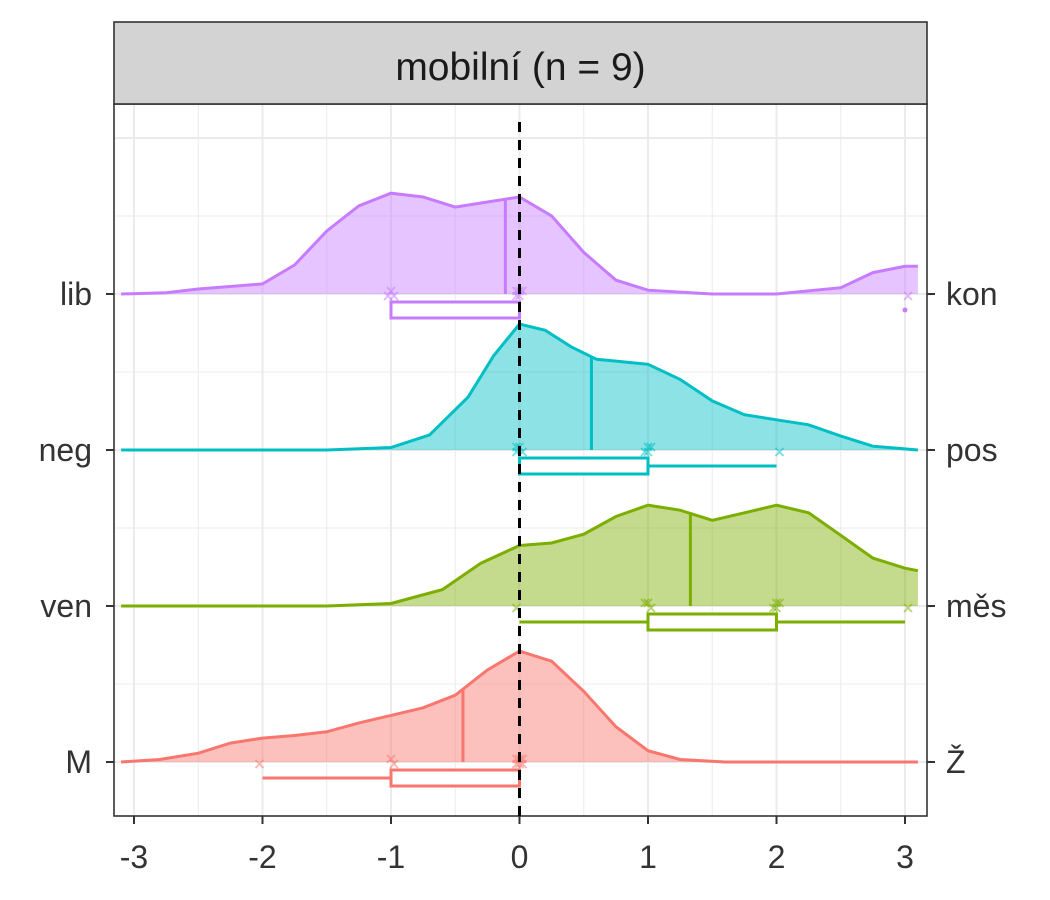  I want to click on x-tick-label: 3, so click(905, 857).